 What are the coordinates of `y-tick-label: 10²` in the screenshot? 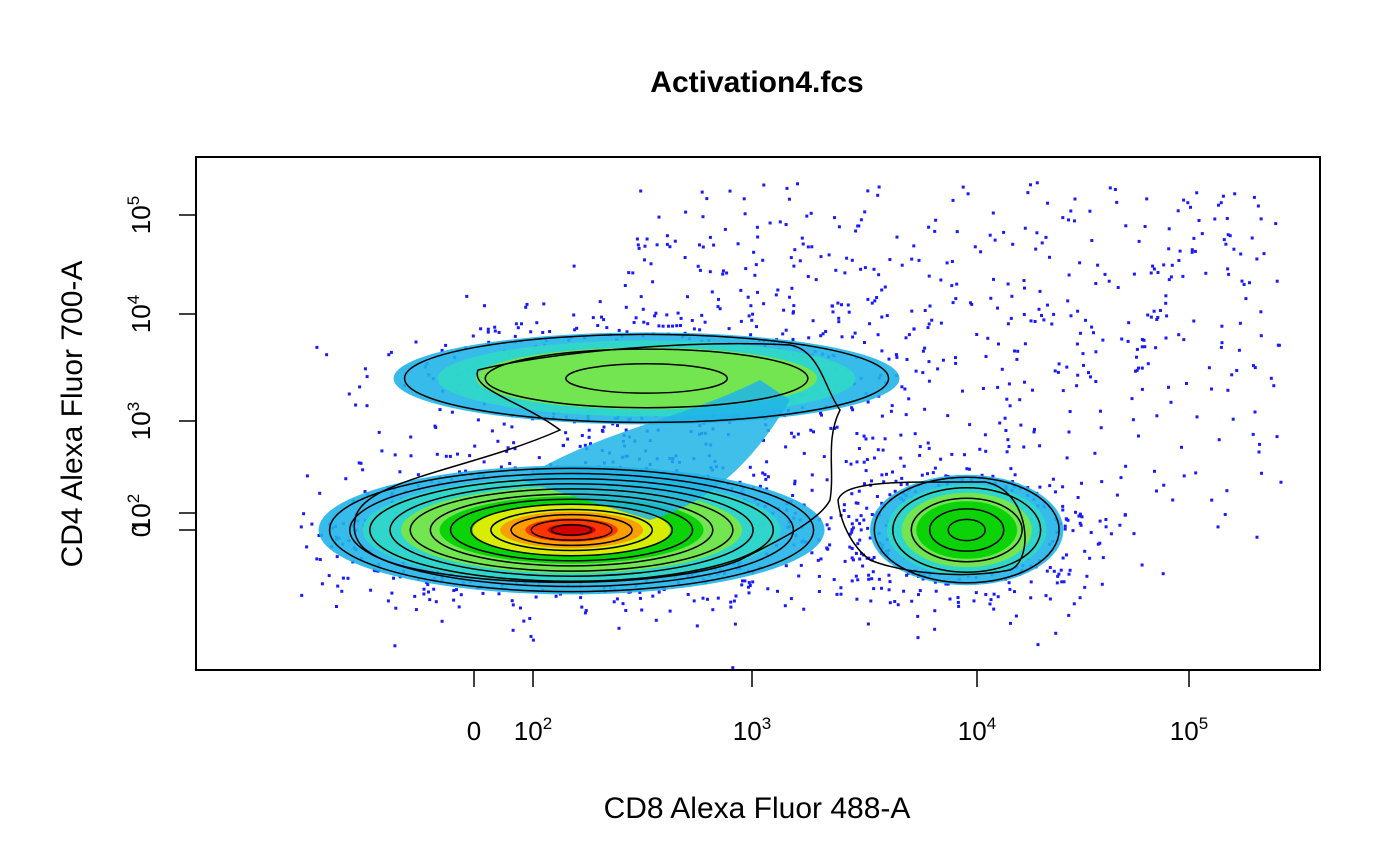 It's located at (140, 513).